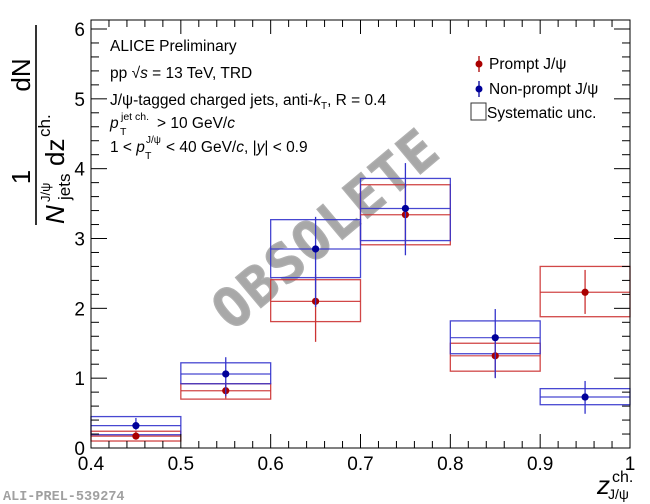 This screenshot has height=504, width=650. I want to click on y-axis-label: 1 dN N J/ψ jets dz ch., so click(40, 125).